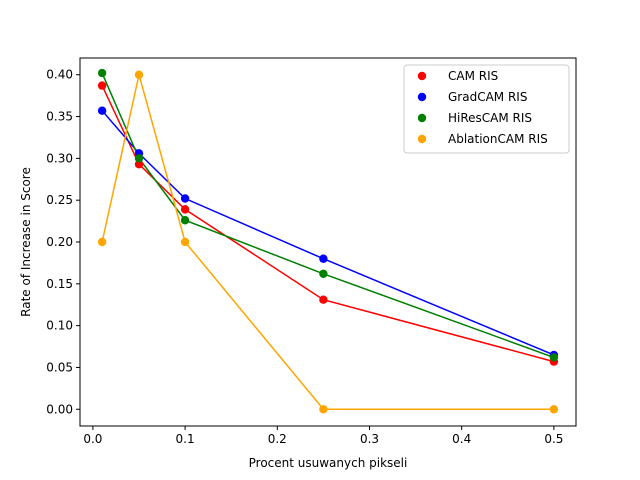  I want to click on y-tick-label: 0.40, so click(59, 75).